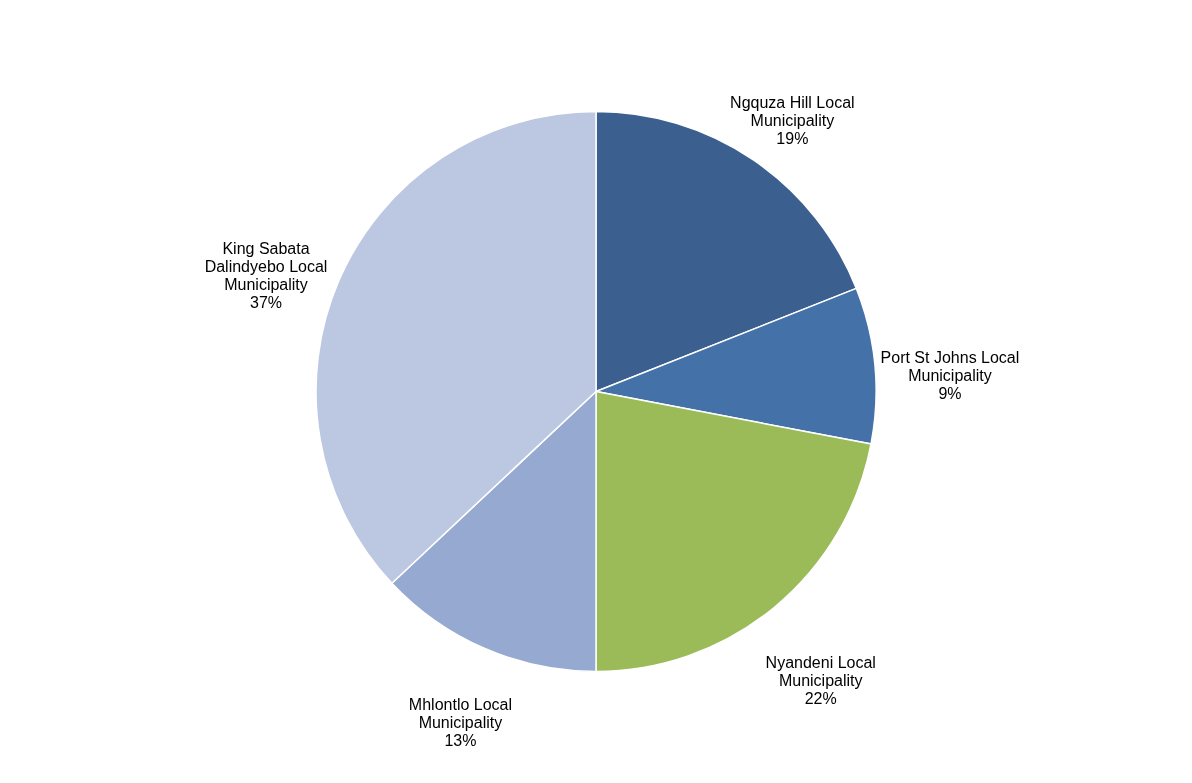 The width and height of the screenshot is (1192, 783). What do you see at coordinates (460, 740) in the screenshot?
I see `data-label: 13%` at bounding box center [460, 740].